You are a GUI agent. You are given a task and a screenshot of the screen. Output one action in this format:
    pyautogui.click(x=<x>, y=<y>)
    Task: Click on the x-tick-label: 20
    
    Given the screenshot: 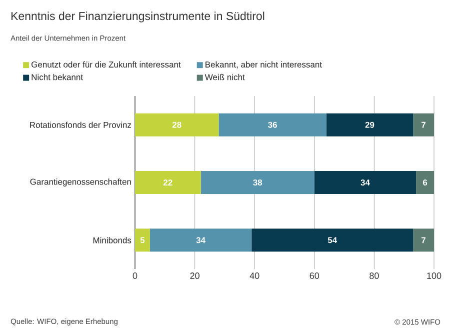 What is the action you would take?
    pyautogui.click(x=195, y=275)
    